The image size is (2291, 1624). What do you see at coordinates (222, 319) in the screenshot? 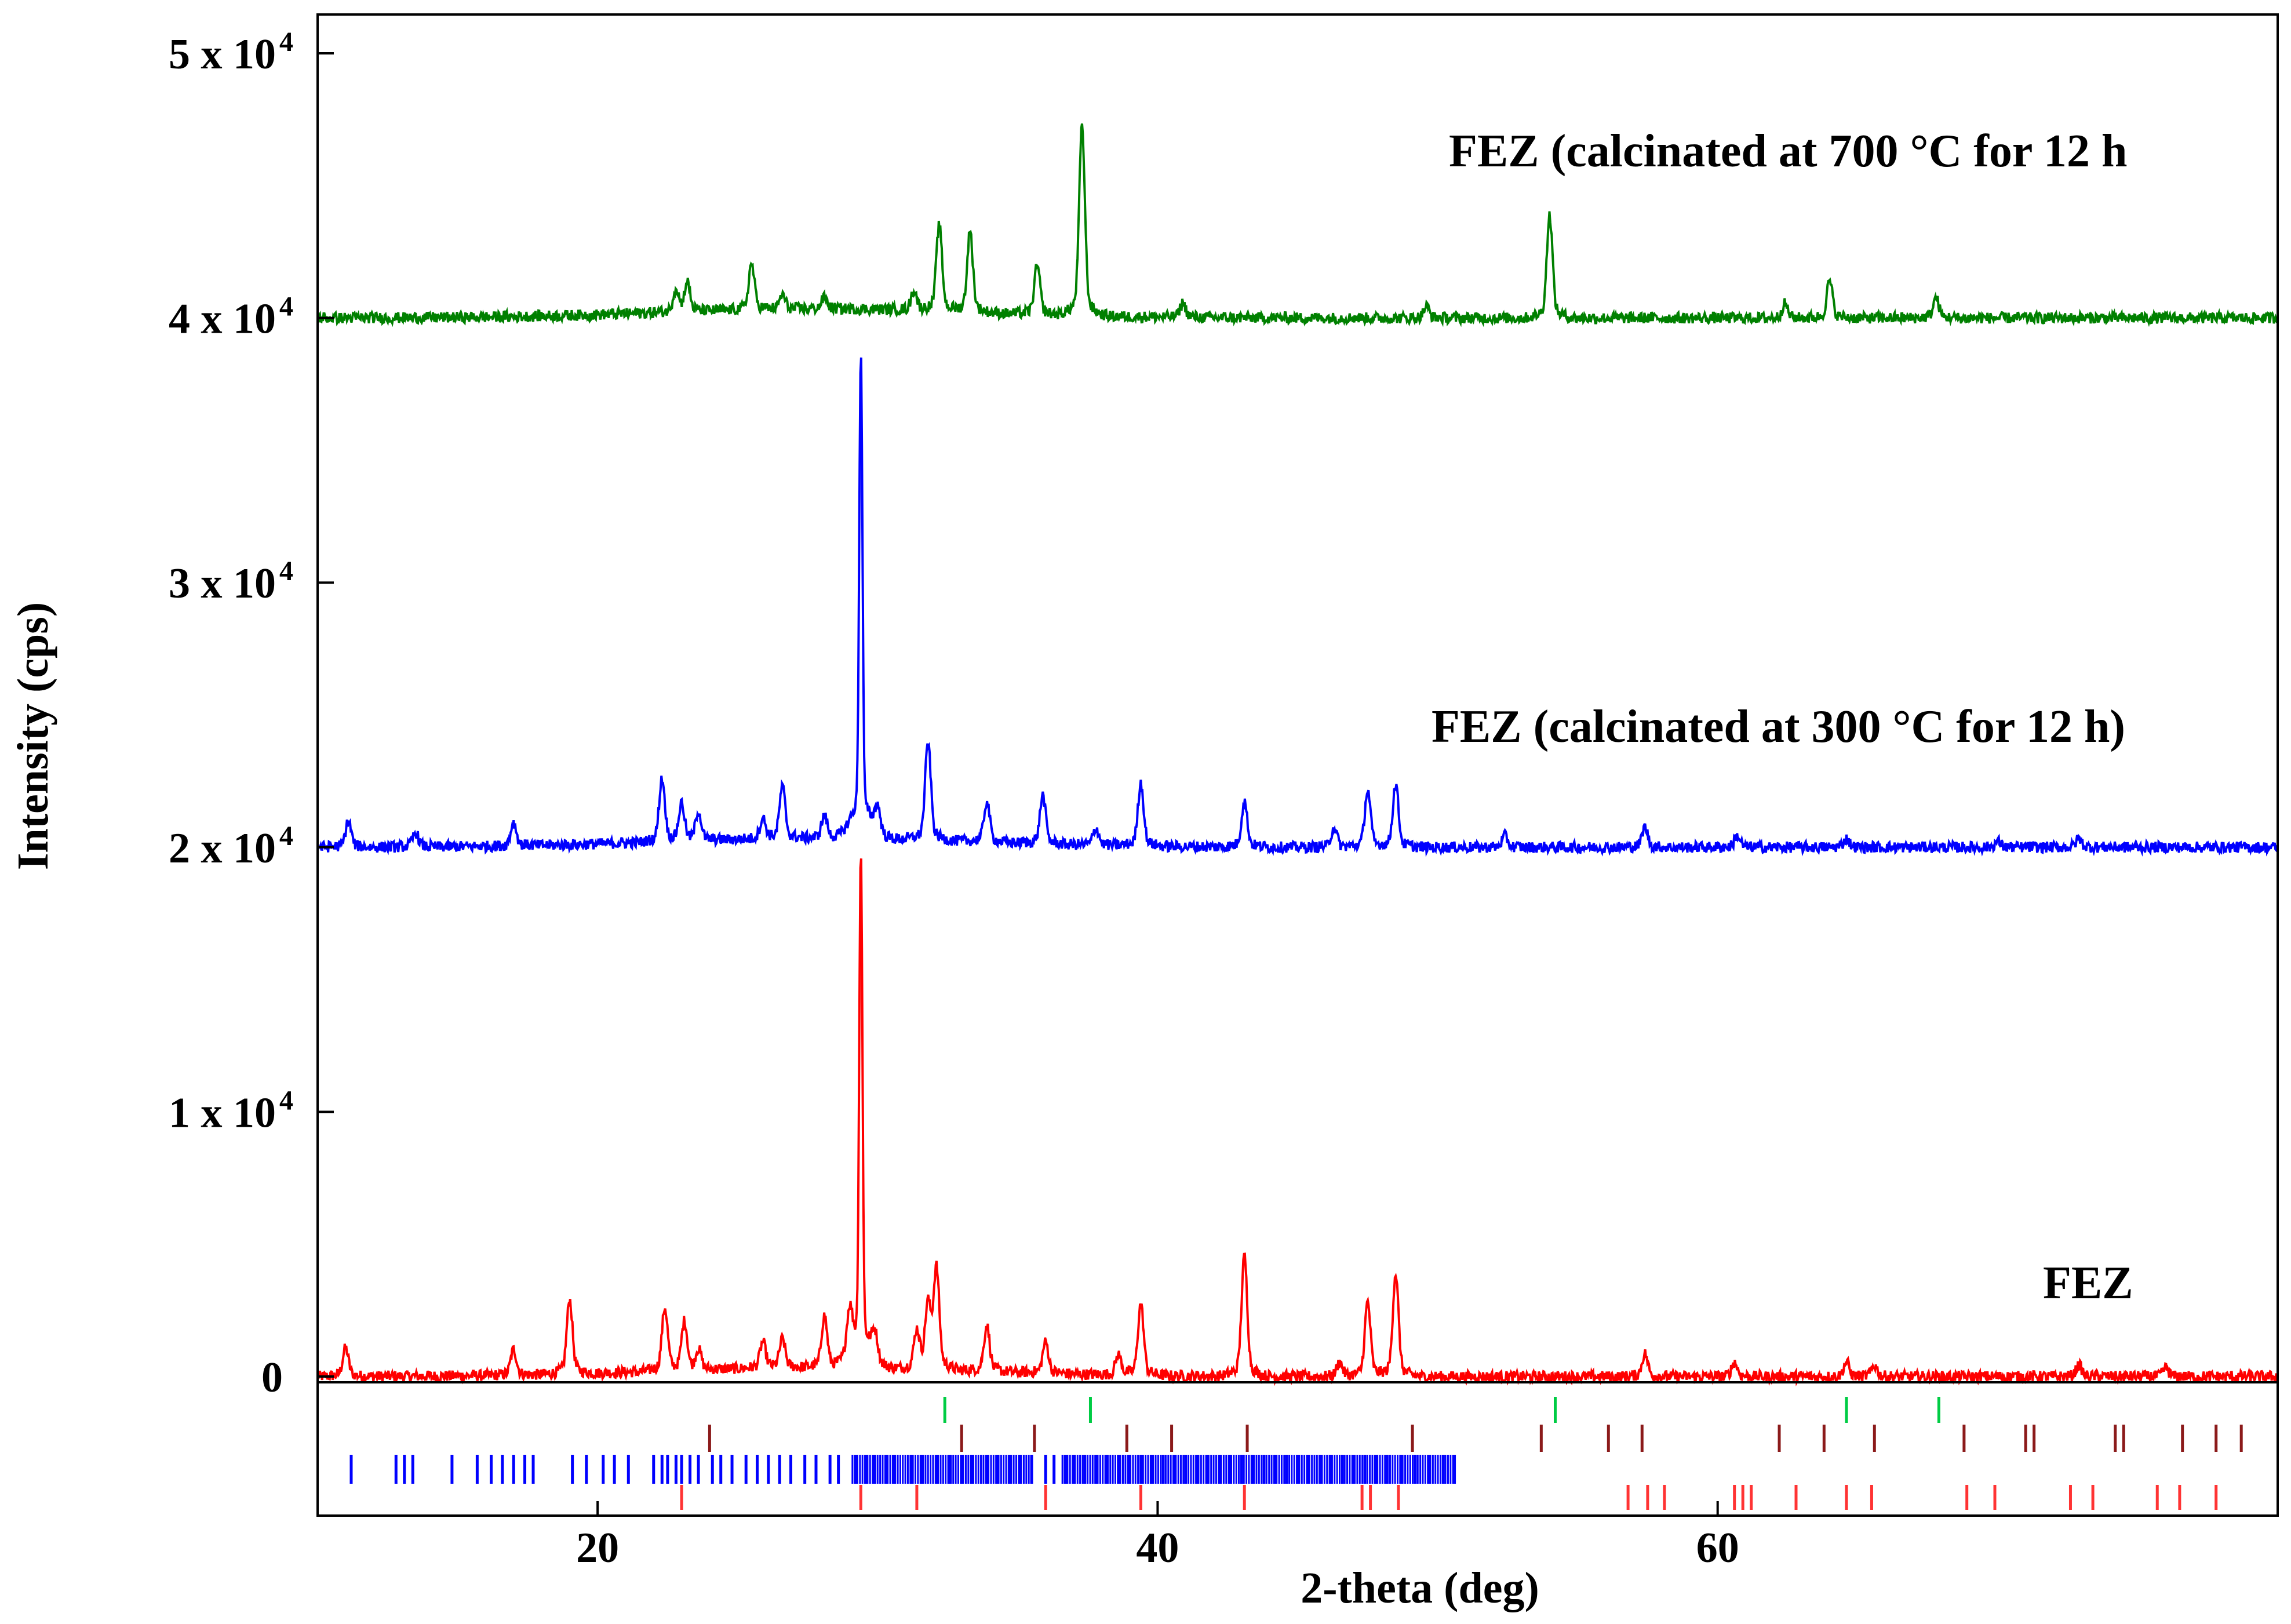
I see `y-tick-label: 4 x 10` at bounding box center [222, 319].